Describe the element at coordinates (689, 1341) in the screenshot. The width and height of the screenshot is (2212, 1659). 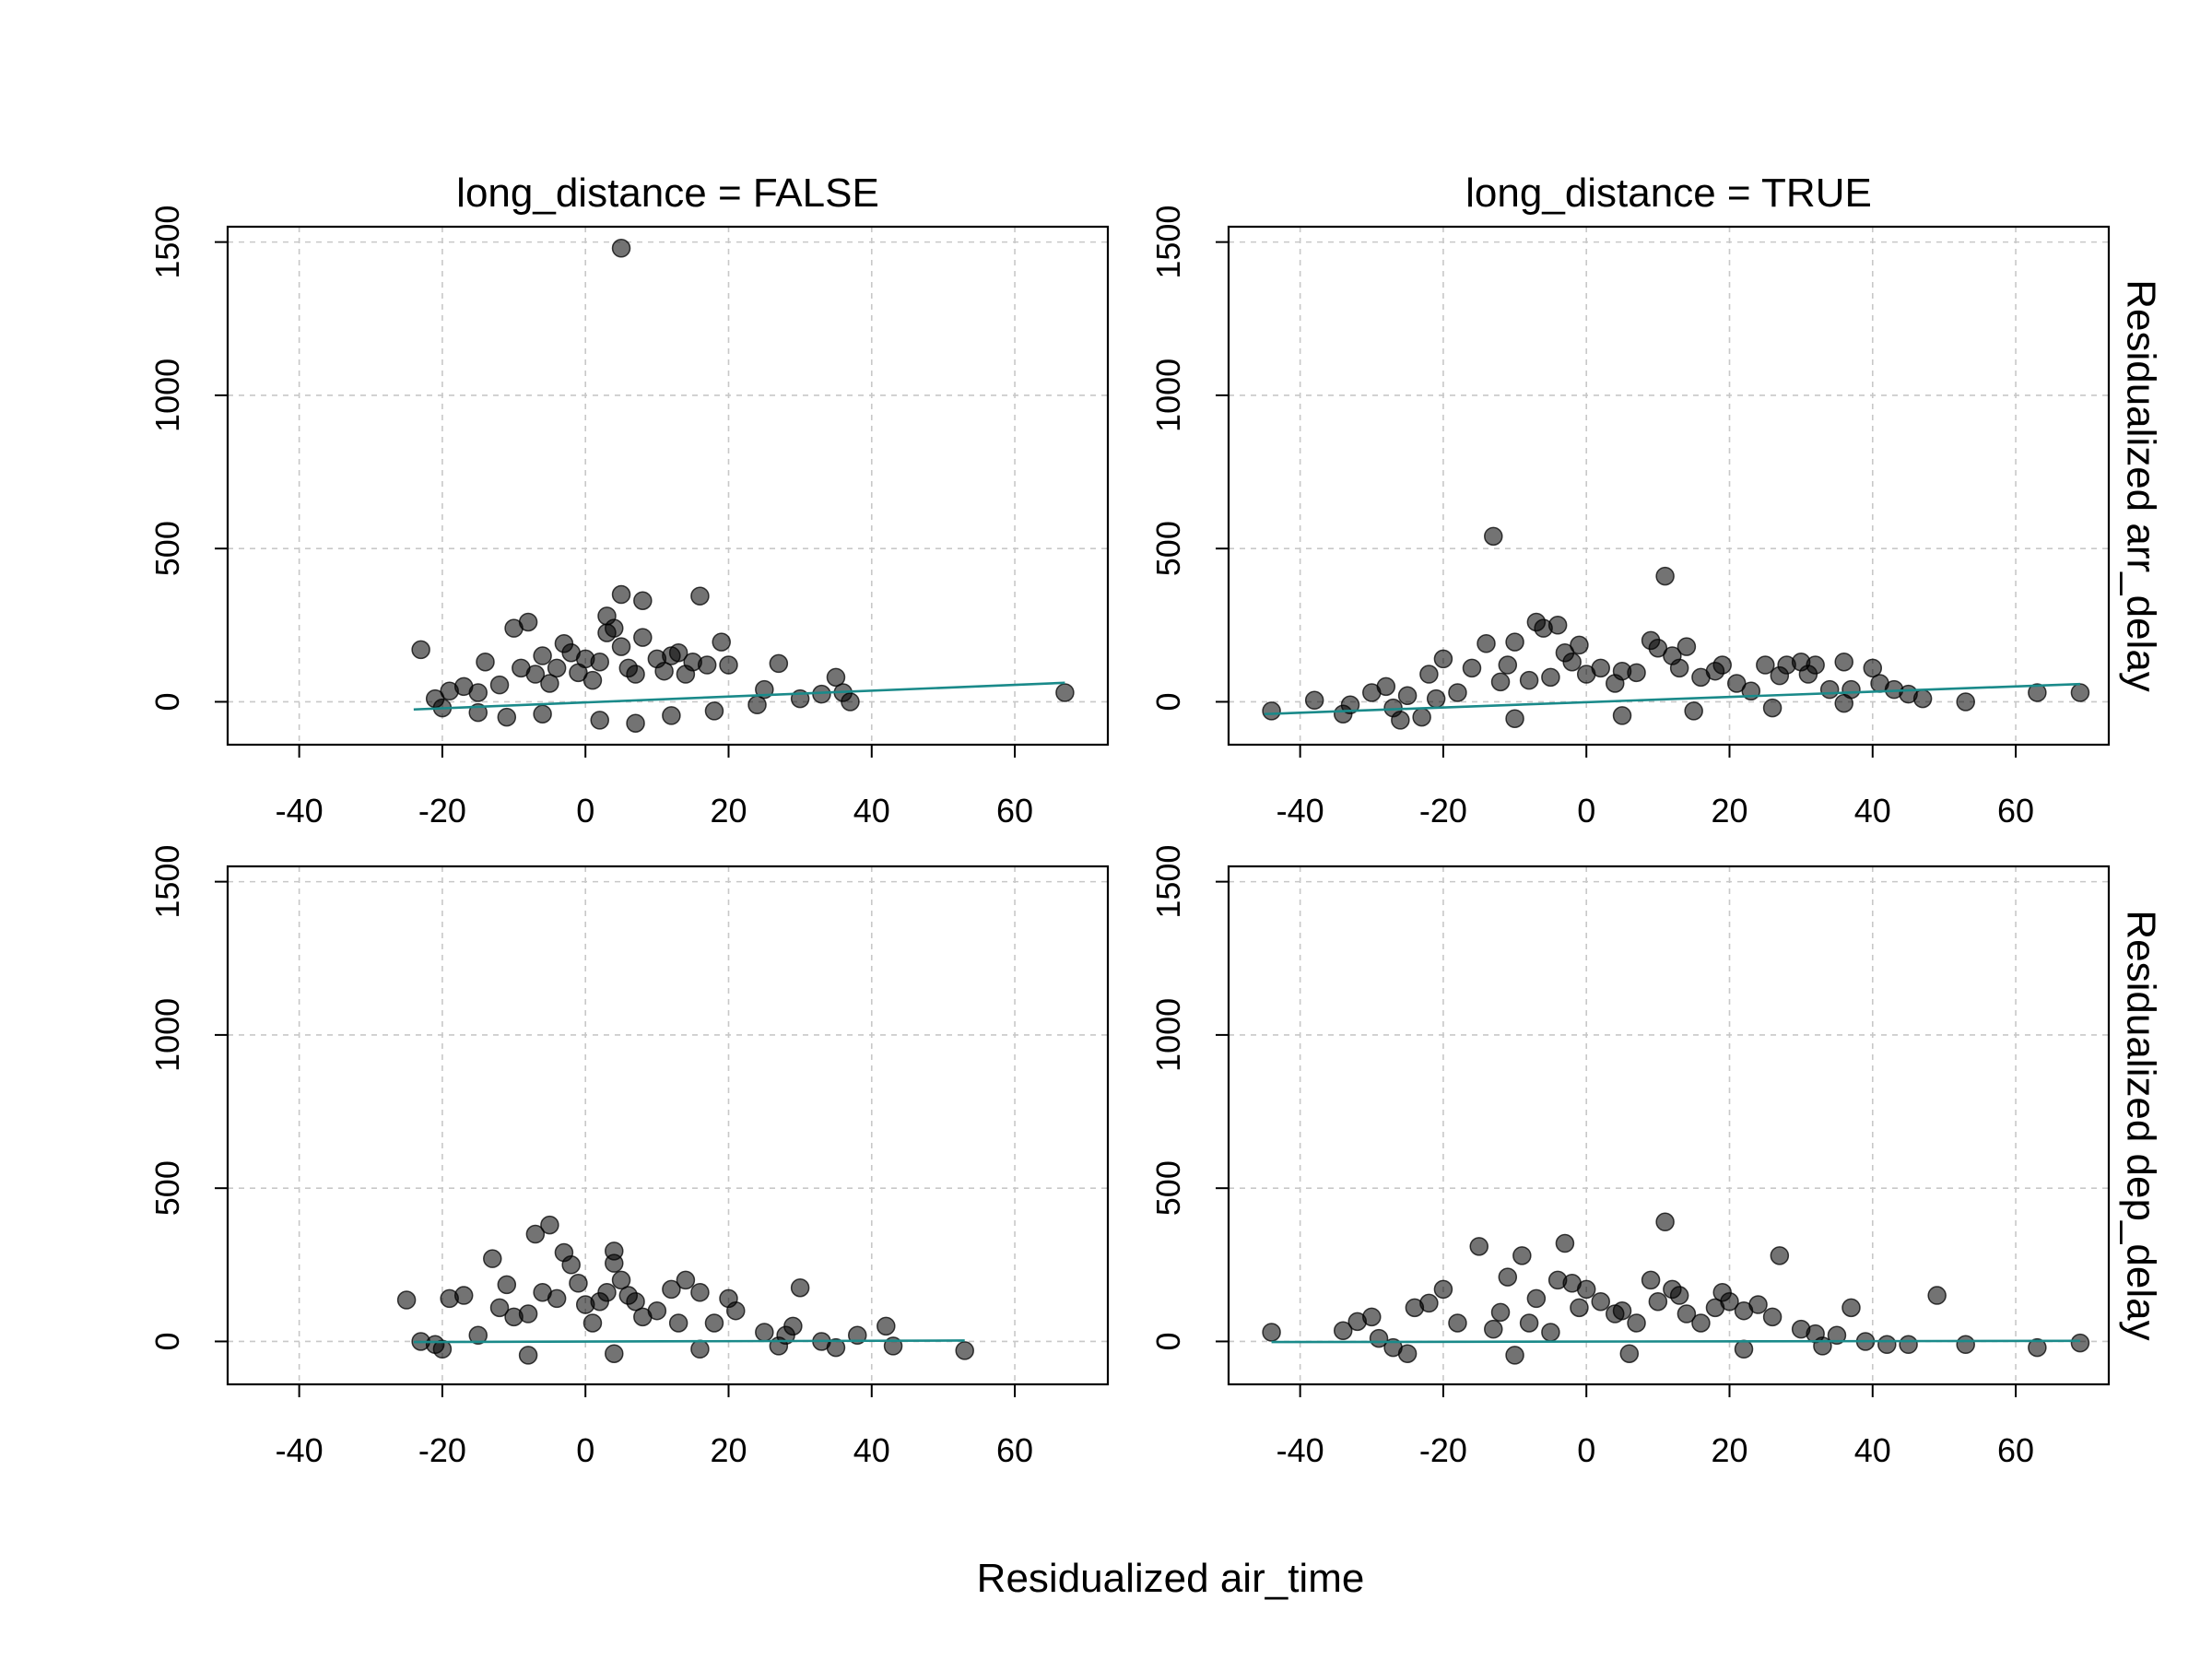
I see `fit-line` at that location.